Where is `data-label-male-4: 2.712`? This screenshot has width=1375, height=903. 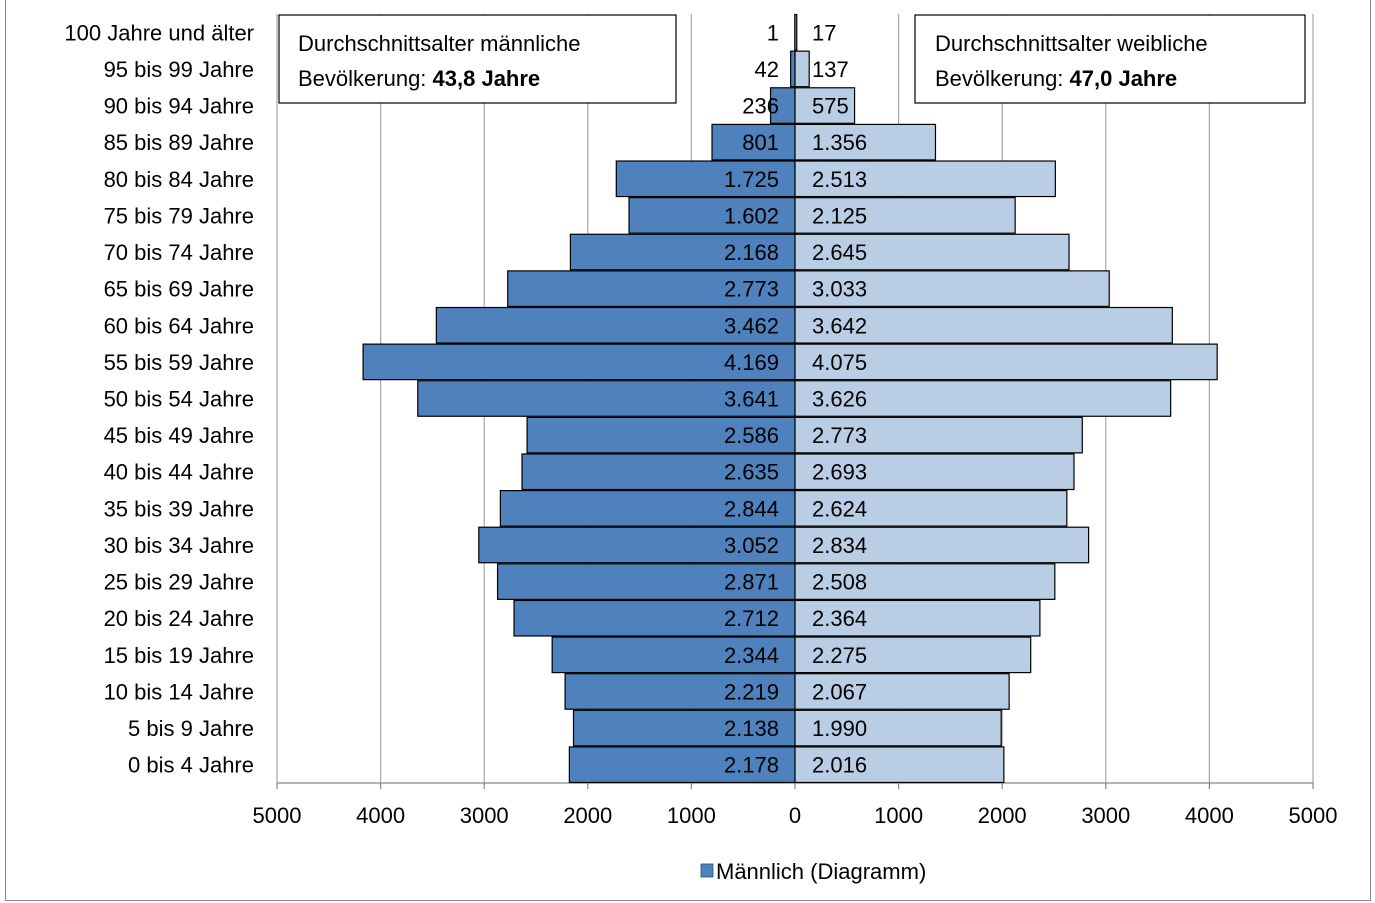 data-label-male-4: 2.712 is located at coordinates (751, 618).